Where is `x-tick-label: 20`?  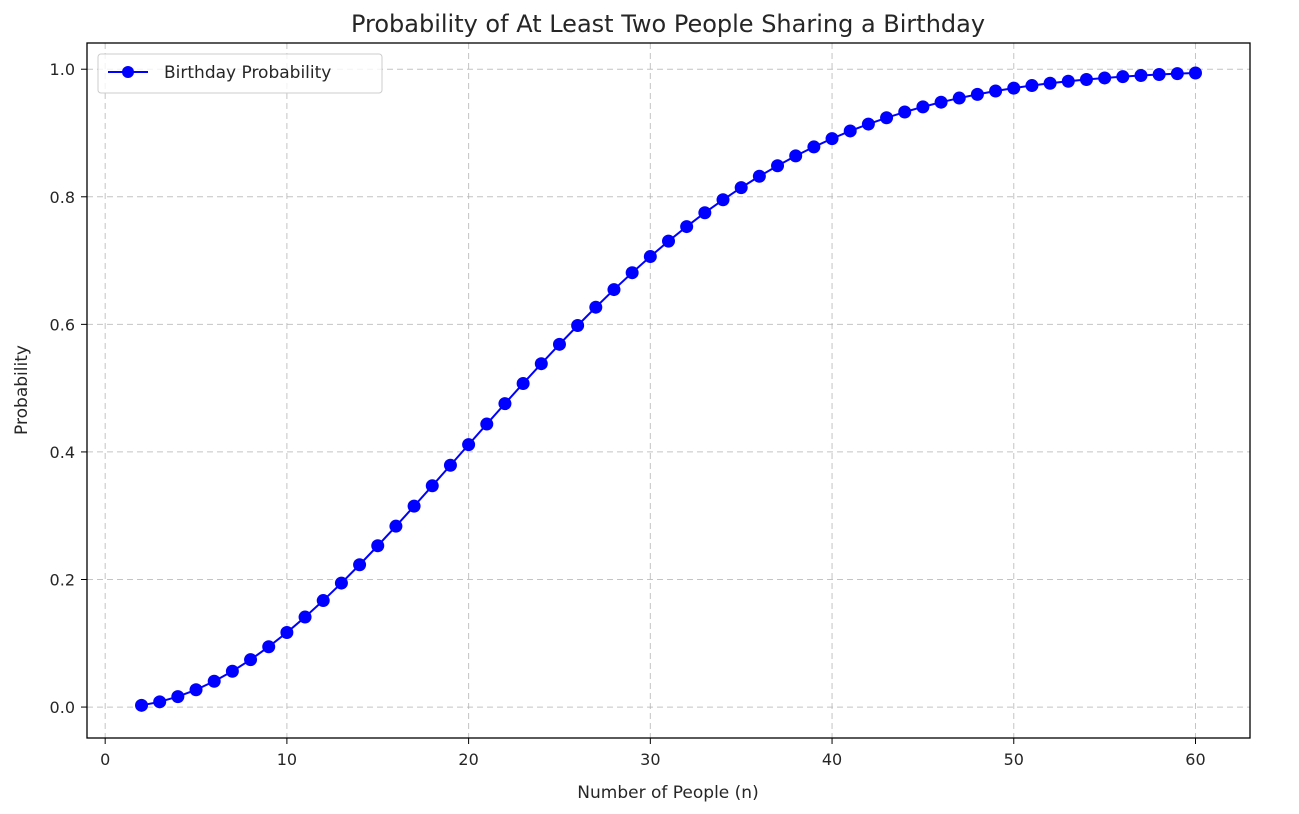 x-tick-label: 20 is located at coordinates (468, 759).